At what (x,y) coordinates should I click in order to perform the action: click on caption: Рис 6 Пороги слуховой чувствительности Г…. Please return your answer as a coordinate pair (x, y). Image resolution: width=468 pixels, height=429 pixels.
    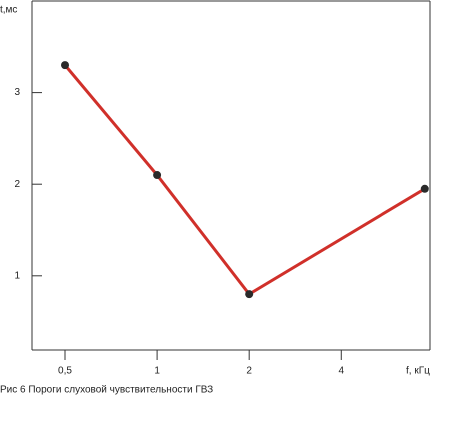
    Looking at the image, I should click on (106, 390).